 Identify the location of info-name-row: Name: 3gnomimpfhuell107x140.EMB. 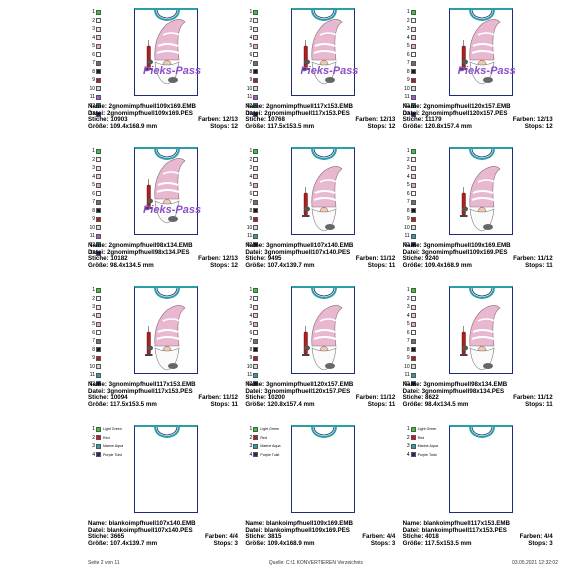
(320, 246).